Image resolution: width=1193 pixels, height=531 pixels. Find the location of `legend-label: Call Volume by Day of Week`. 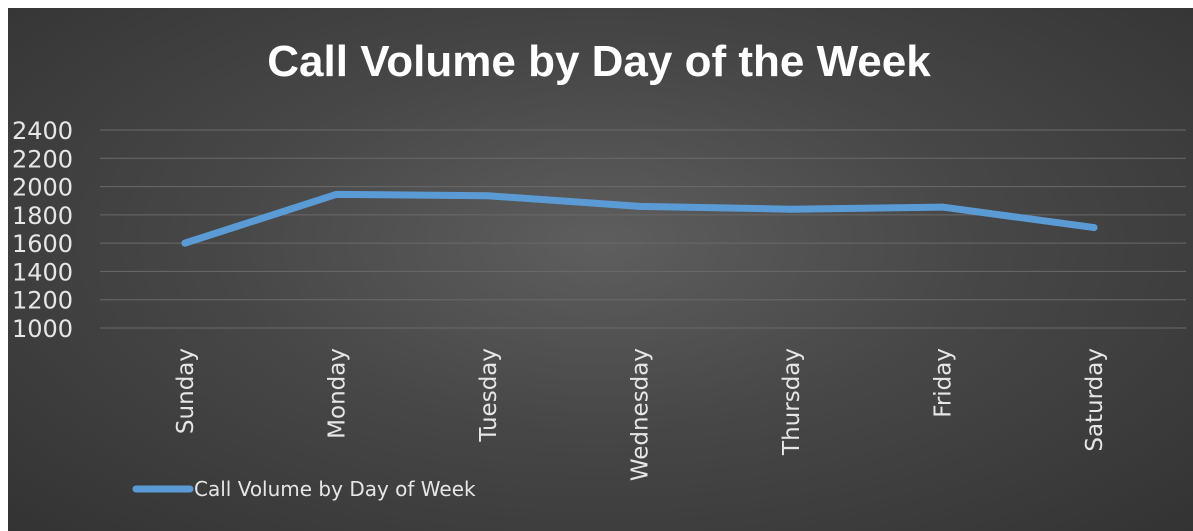

legend-label: Call Volume by Day of Week is located at coordinates (335, 489).